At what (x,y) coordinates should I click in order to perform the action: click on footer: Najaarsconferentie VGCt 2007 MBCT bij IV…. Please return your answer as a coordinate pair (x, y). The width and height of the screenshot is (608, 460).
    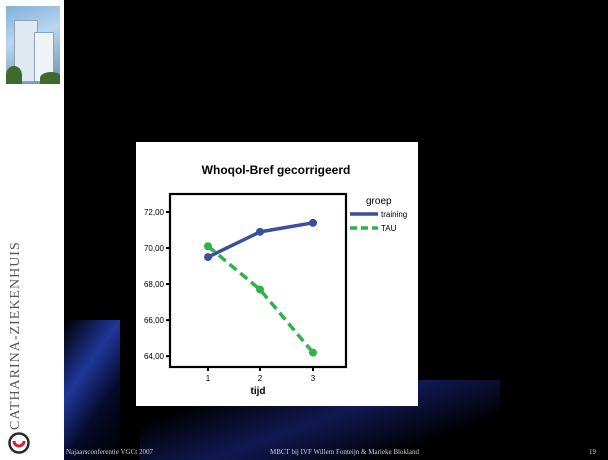
    Looking at the image, I should click on (337, 450).